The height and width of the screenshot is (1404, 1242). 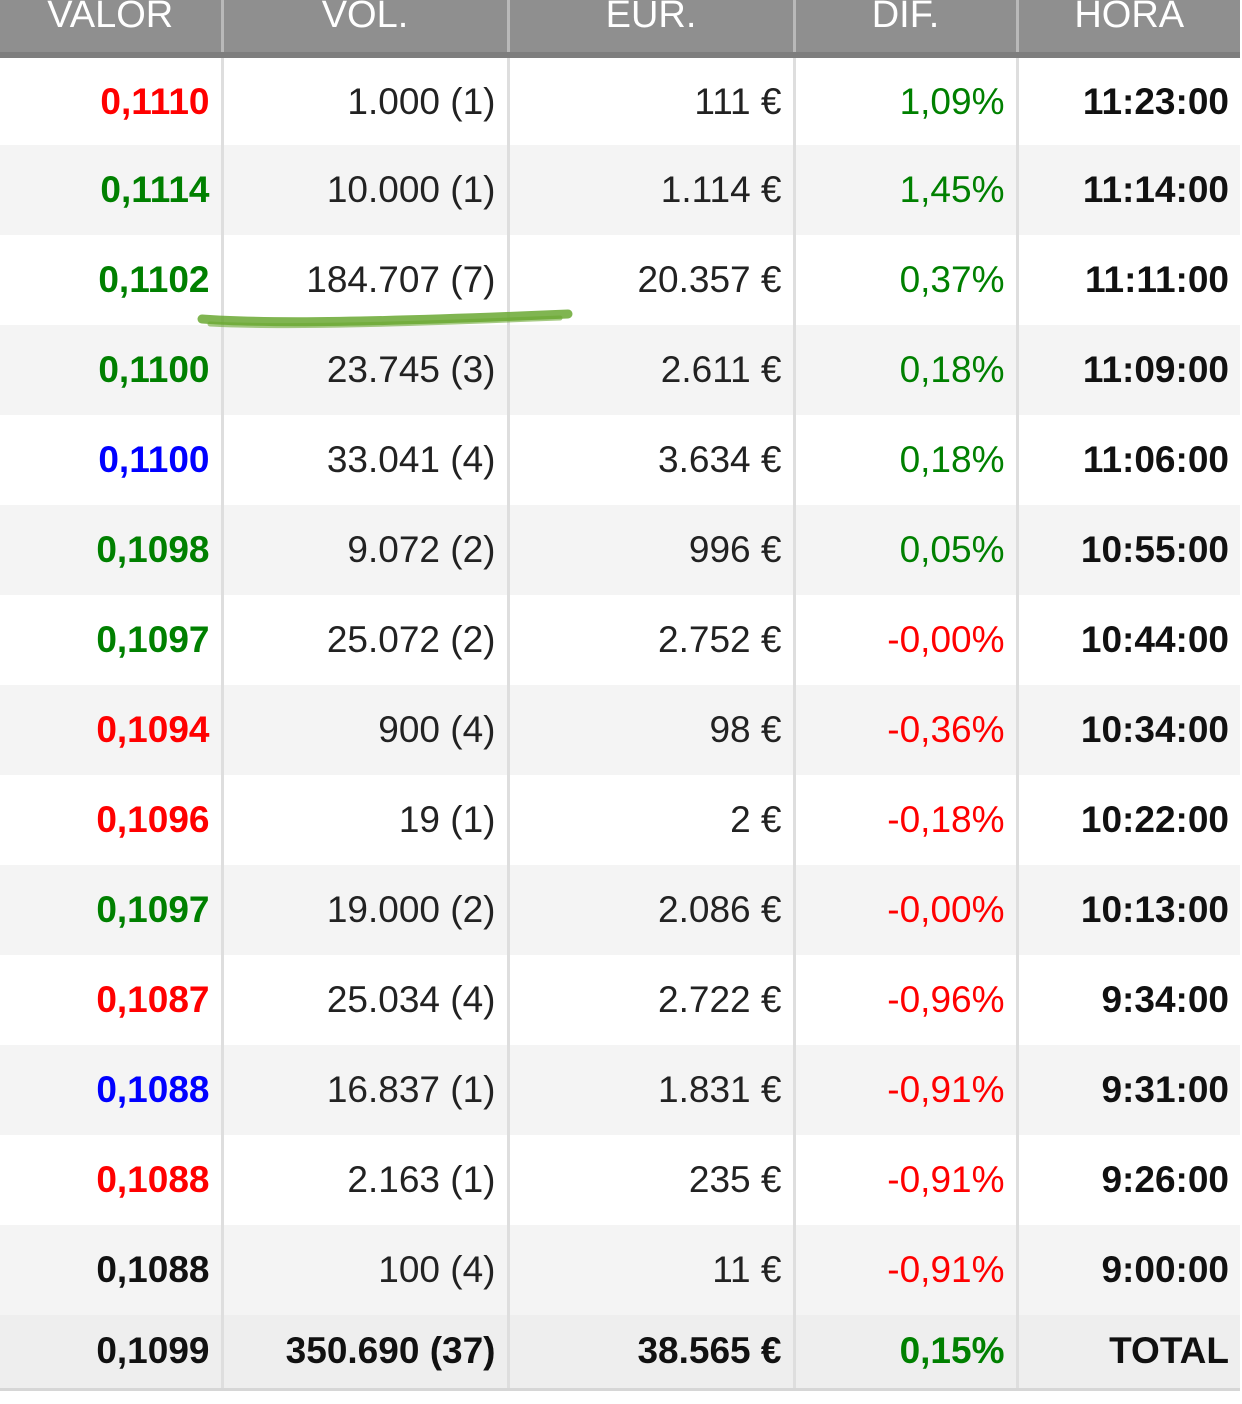 What do you see at coordinates (366, 29) in the screenshot?
I see `header-vol: VOL.` at bounding box center [366, 29].